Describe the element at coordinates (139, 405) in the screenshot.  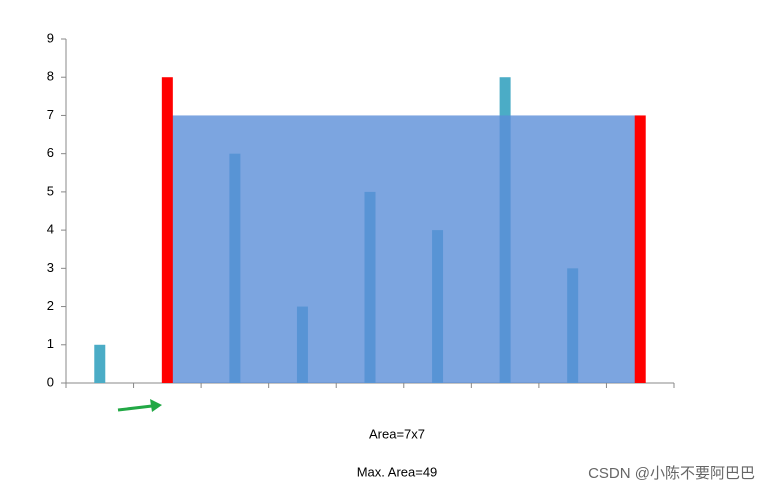
I see `arrow` at that location.